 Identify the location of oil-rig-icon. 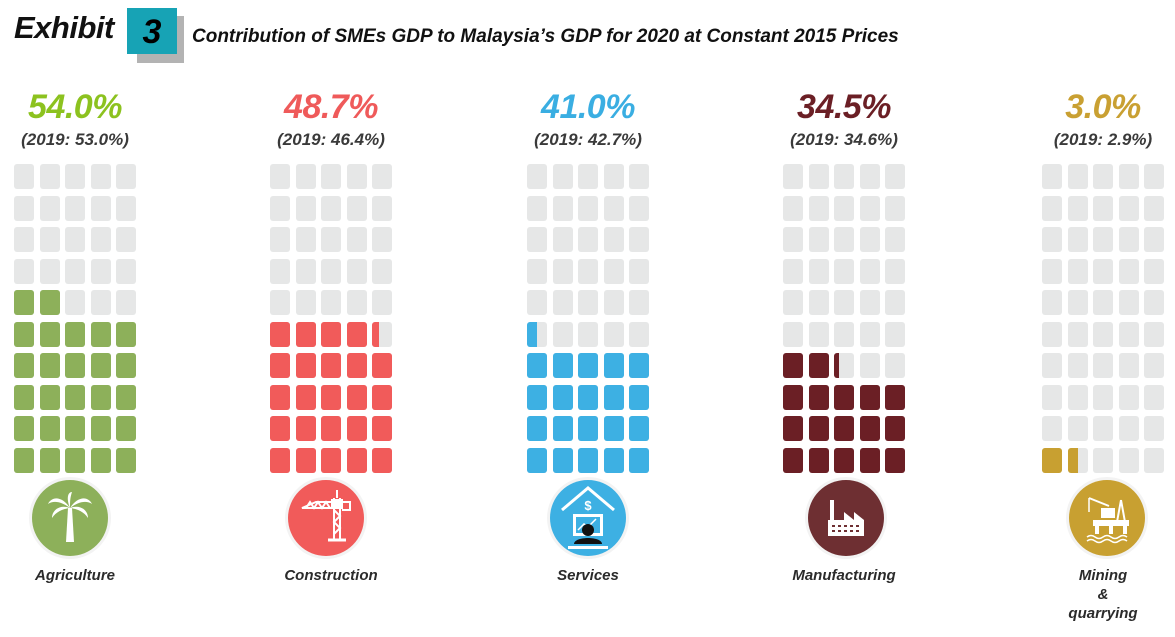
(1107, 518).